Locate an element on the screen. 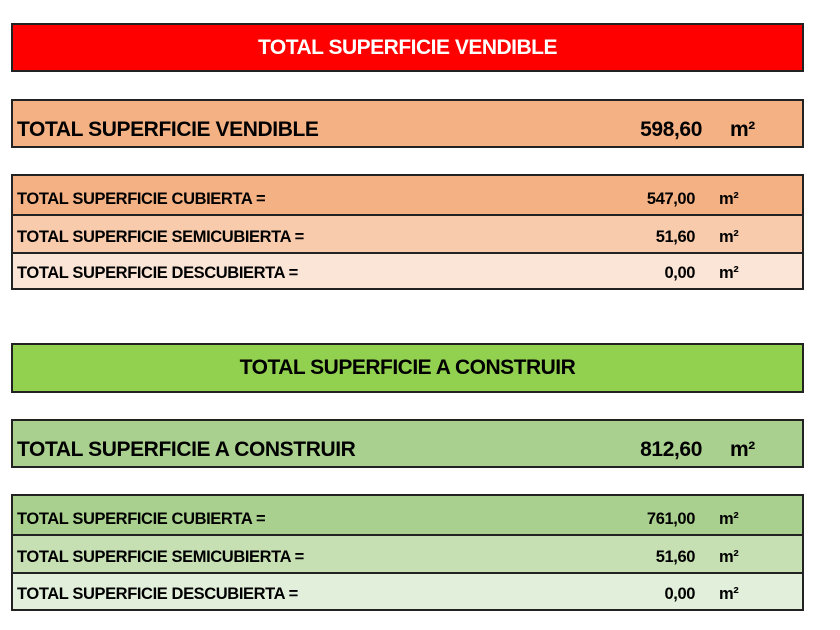 The width and height of the screenshot is (840, 630). construir-row-semicubierta: TOTAL SUPERFICIE SEMICUBIERTA = 51,60 m² is located at coordinates (407, 553).